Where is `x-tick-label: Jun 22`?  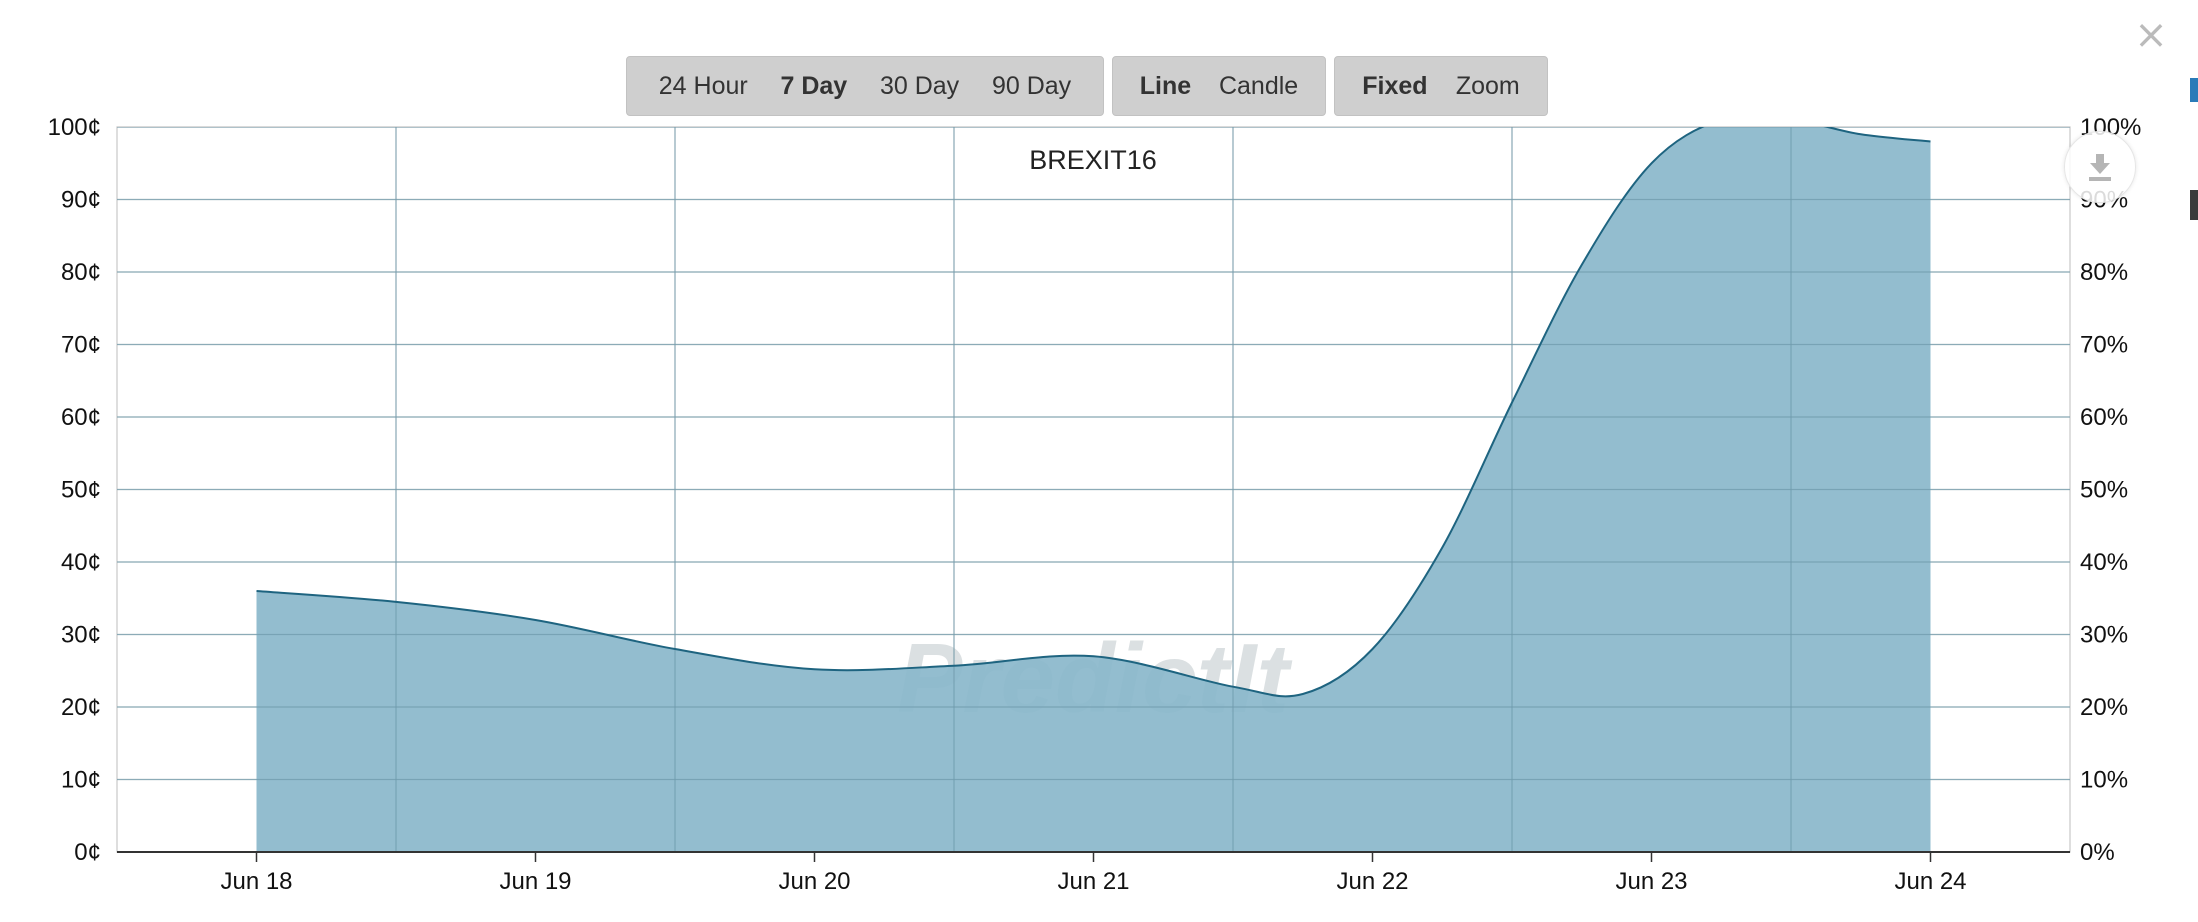
x-tick-label: Jun 22 is located at coordinates (1372, 881).